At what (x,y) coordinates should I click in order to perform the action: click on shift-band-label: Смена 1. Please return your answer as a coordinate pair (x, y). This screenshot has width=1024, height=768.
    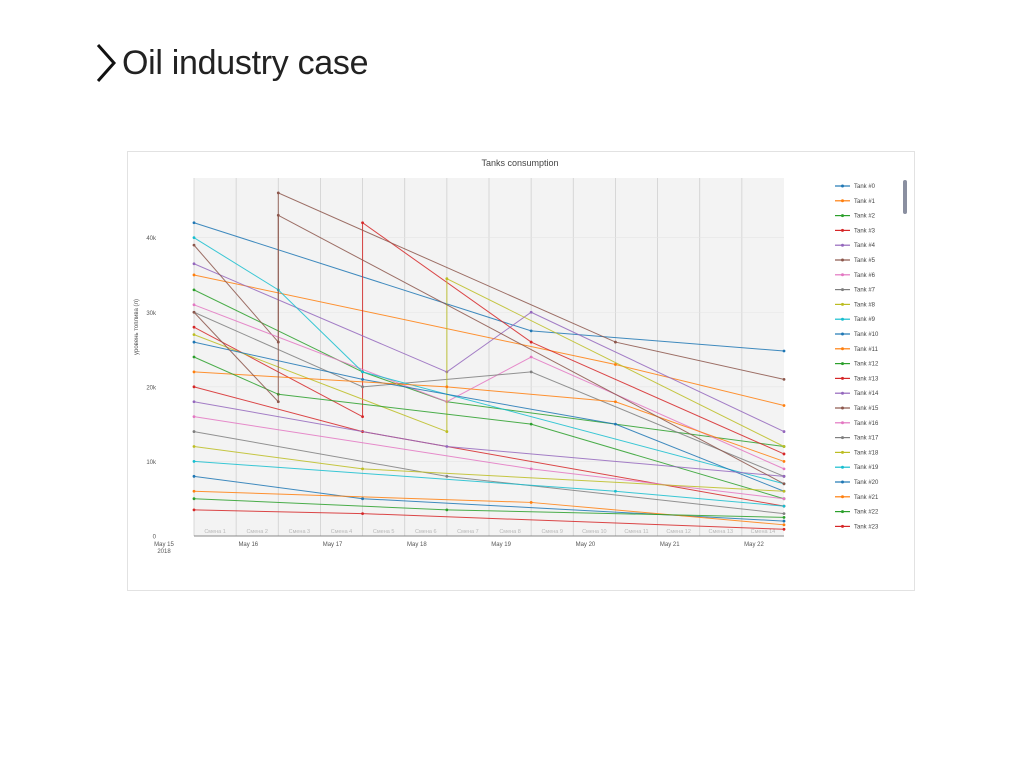
    Looking at the image, I should click on (215, 532).